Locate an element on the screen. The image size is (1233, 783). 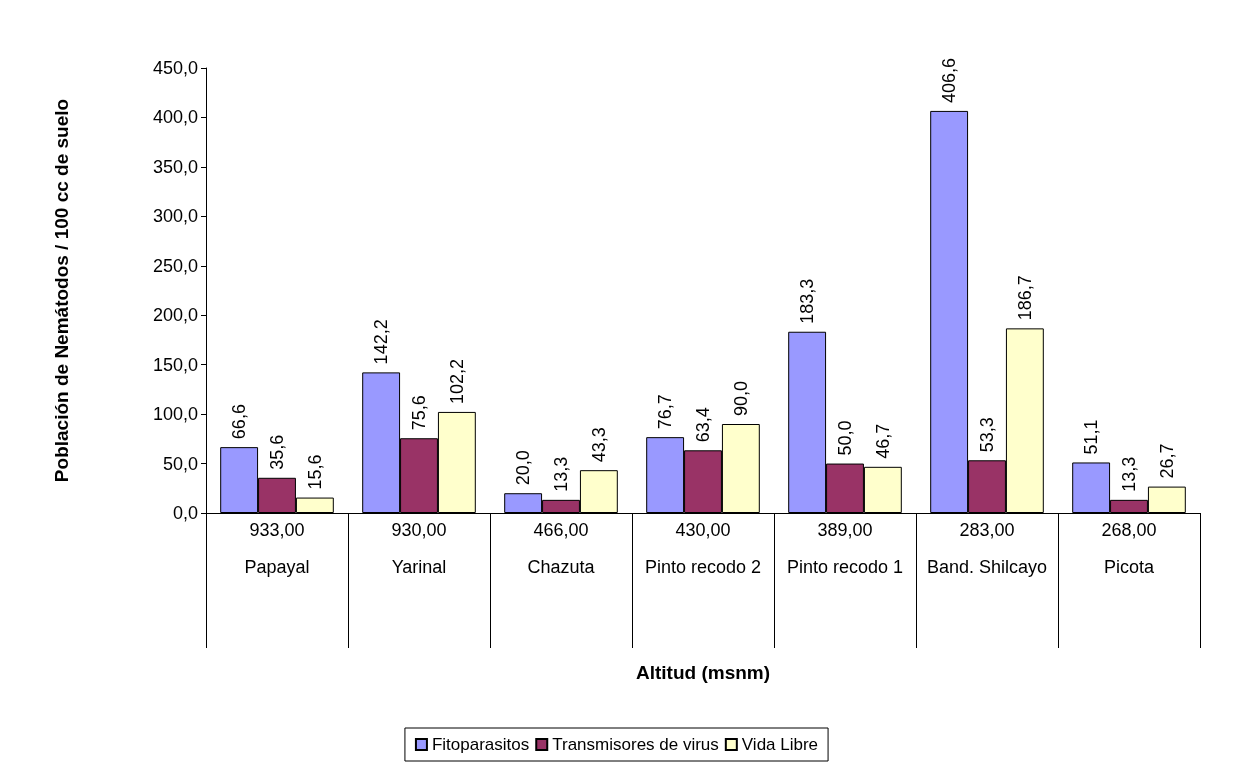
y-tick-label: 250,0 is located at coordinates (175, 265).